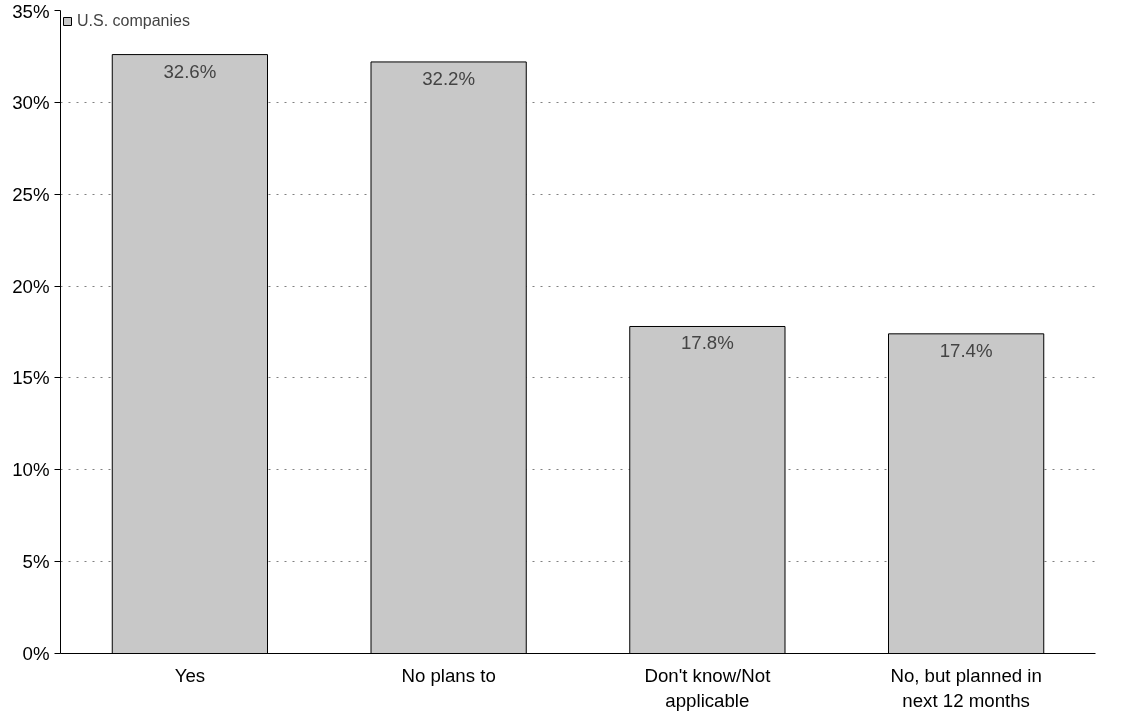 The height and width of the screenshot is (723, 1125). I want to click on legend-label: U.S. companies, so click(133, 21).